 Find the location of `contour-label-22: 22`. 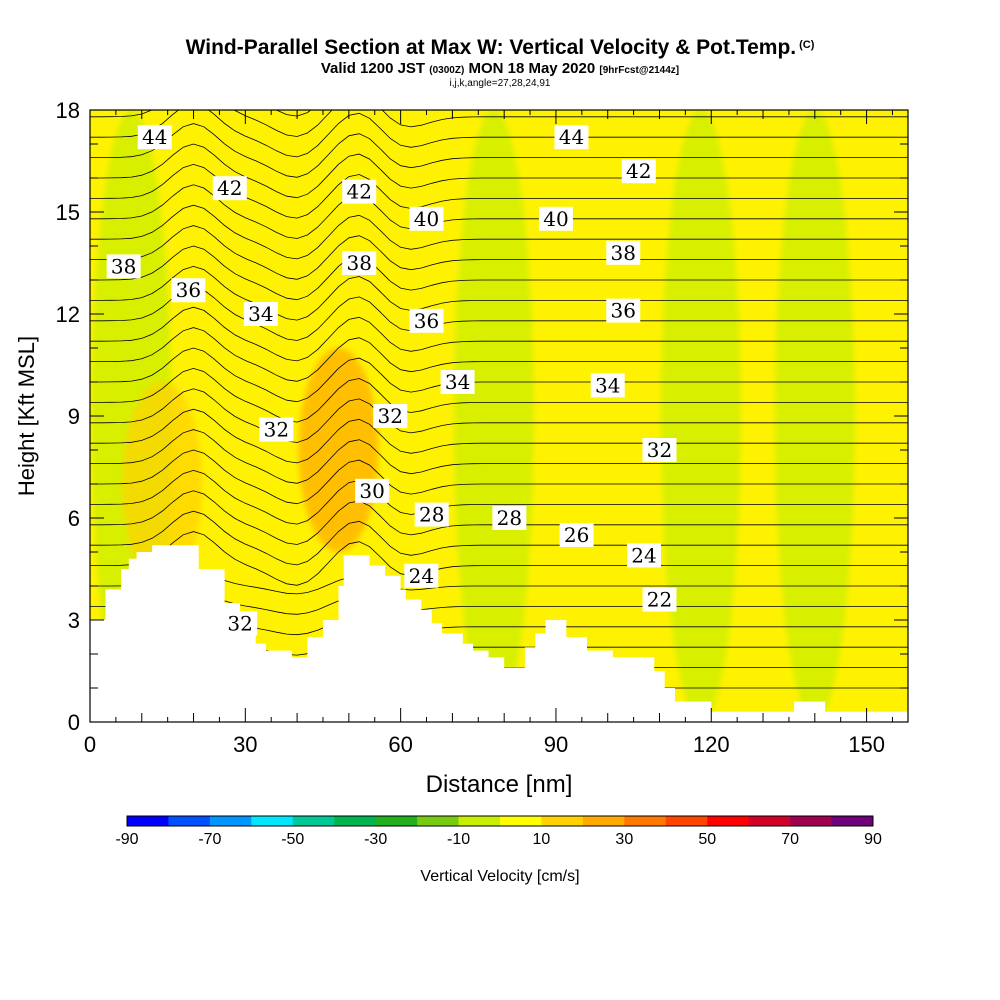

contour-label-22: 22 is located at coordinates (659, 600).